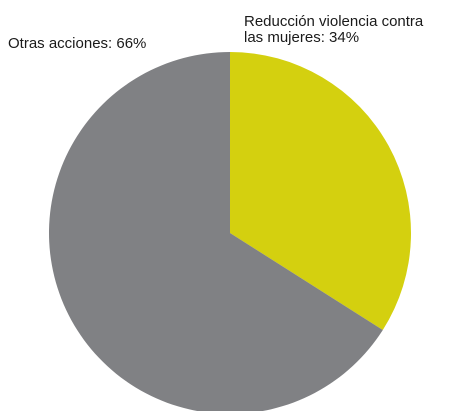 This screenshot has height=411, width=457. I want to click on slice-label-otras-line-1: Otras acciones: 66%, so click(77, 43).